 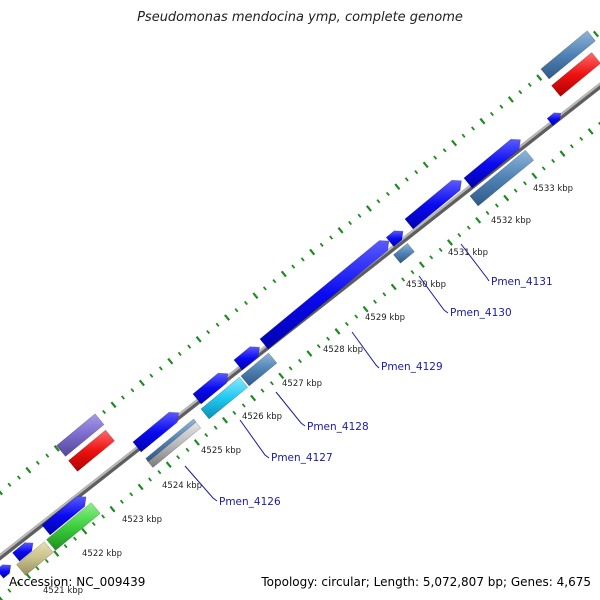 I want to click on scale-tick-label: 4527 kbp, so click(x=302, y=384).